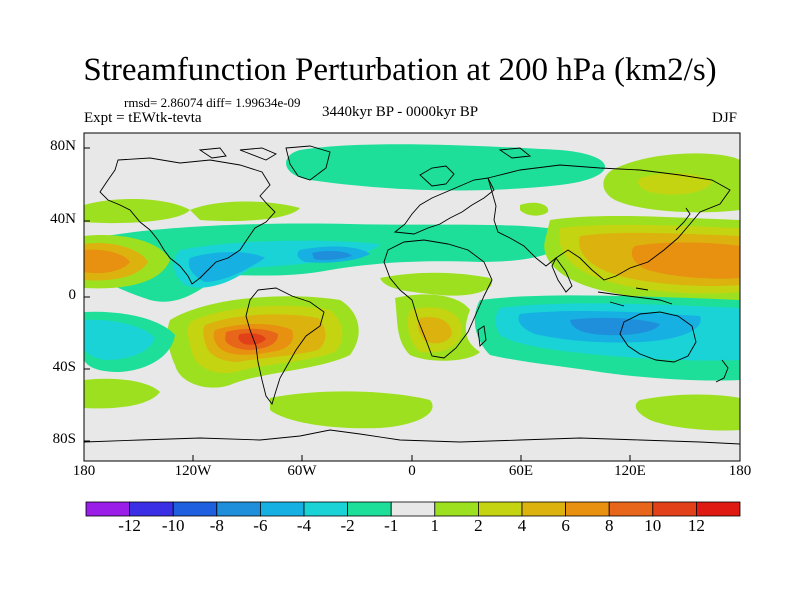 Image resolution: width=800 pixels, height=600 pixels. What do you see at coordinates (653, 525) in the screenshot?
I see `colorbar-label: 10` at bounding box center [653, 525].